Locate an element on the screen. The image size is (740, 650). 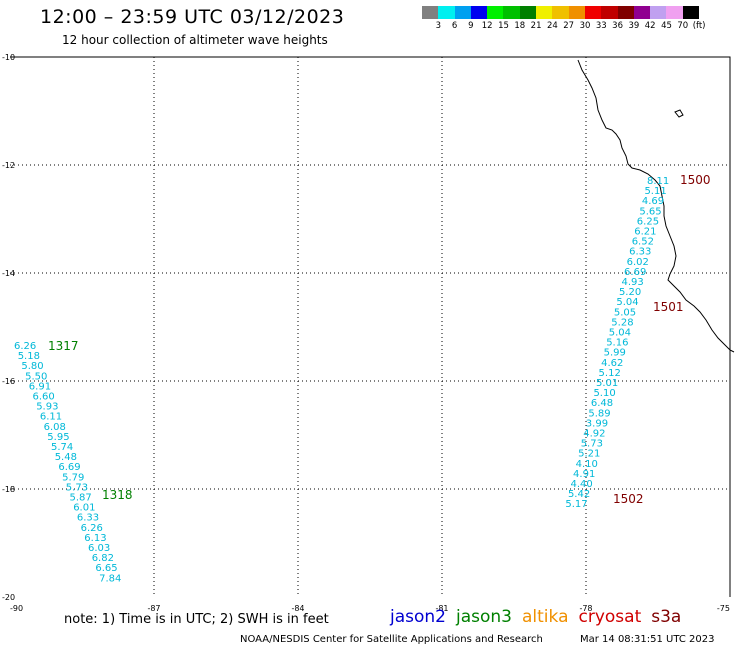
color-scale-swatches is located at coordinates (561, 12).